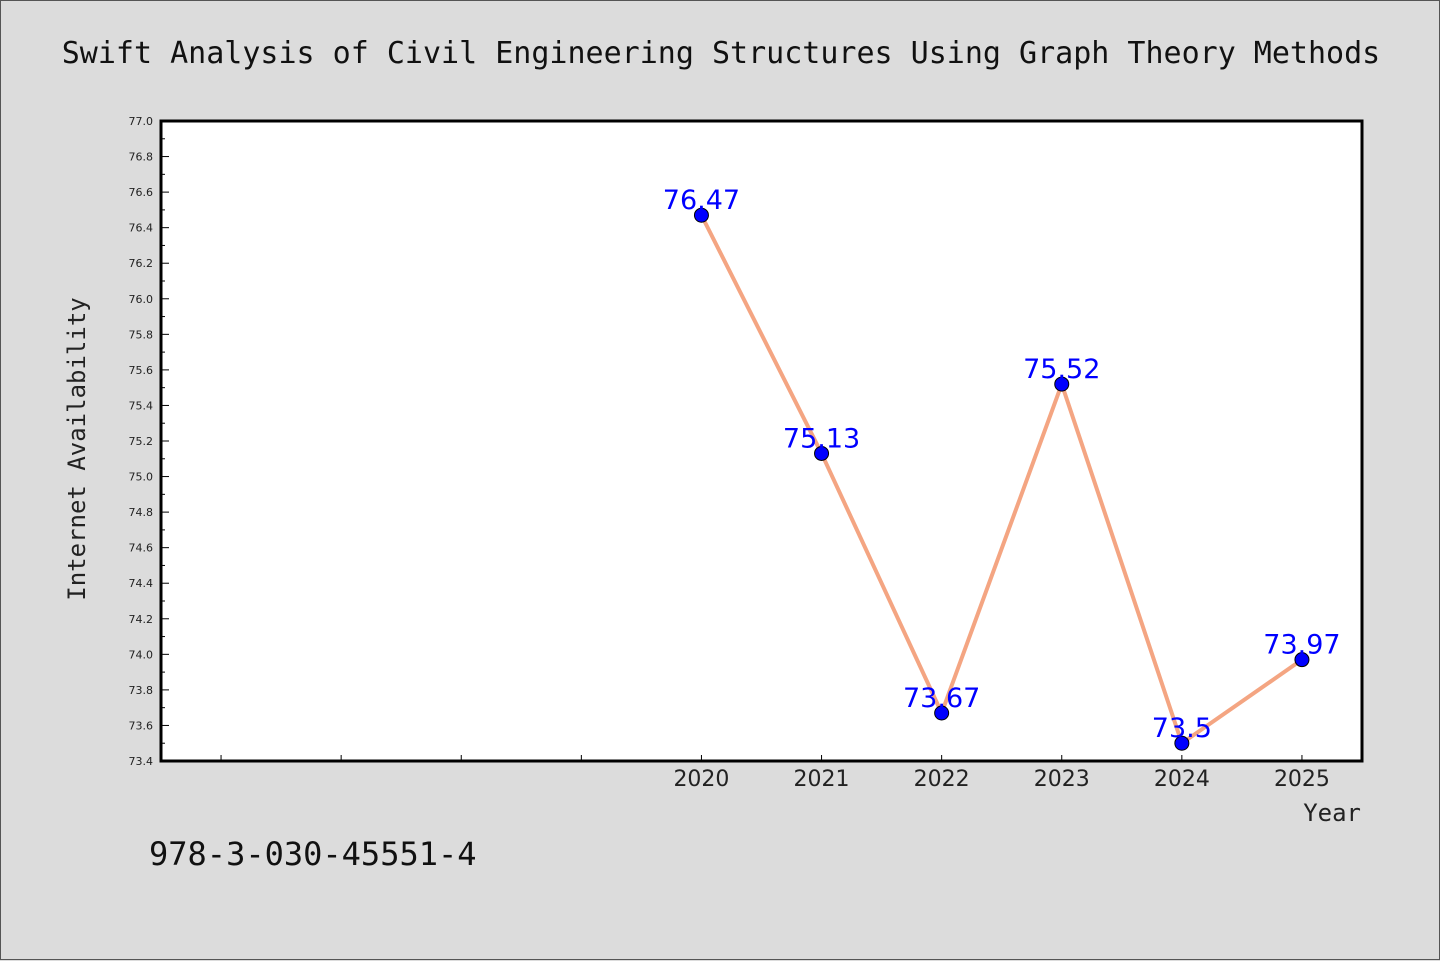  What do you see at coordinates (141, 654) in the screenshot?
I see `y-tick-label: 74.0` at bounding box center [141, 654].